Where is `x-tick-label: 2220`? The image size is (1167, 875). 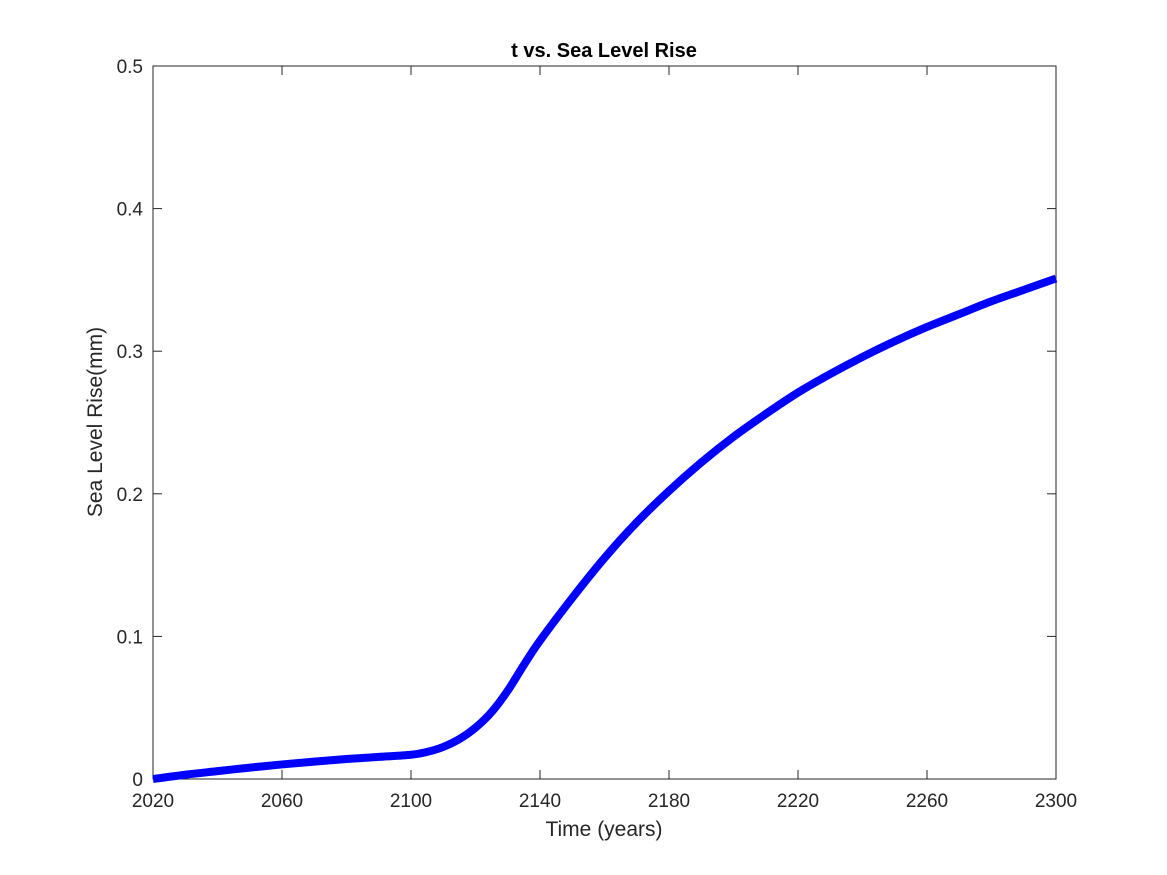
x-tick-label: 2220 is located at coordinates (798, 801).